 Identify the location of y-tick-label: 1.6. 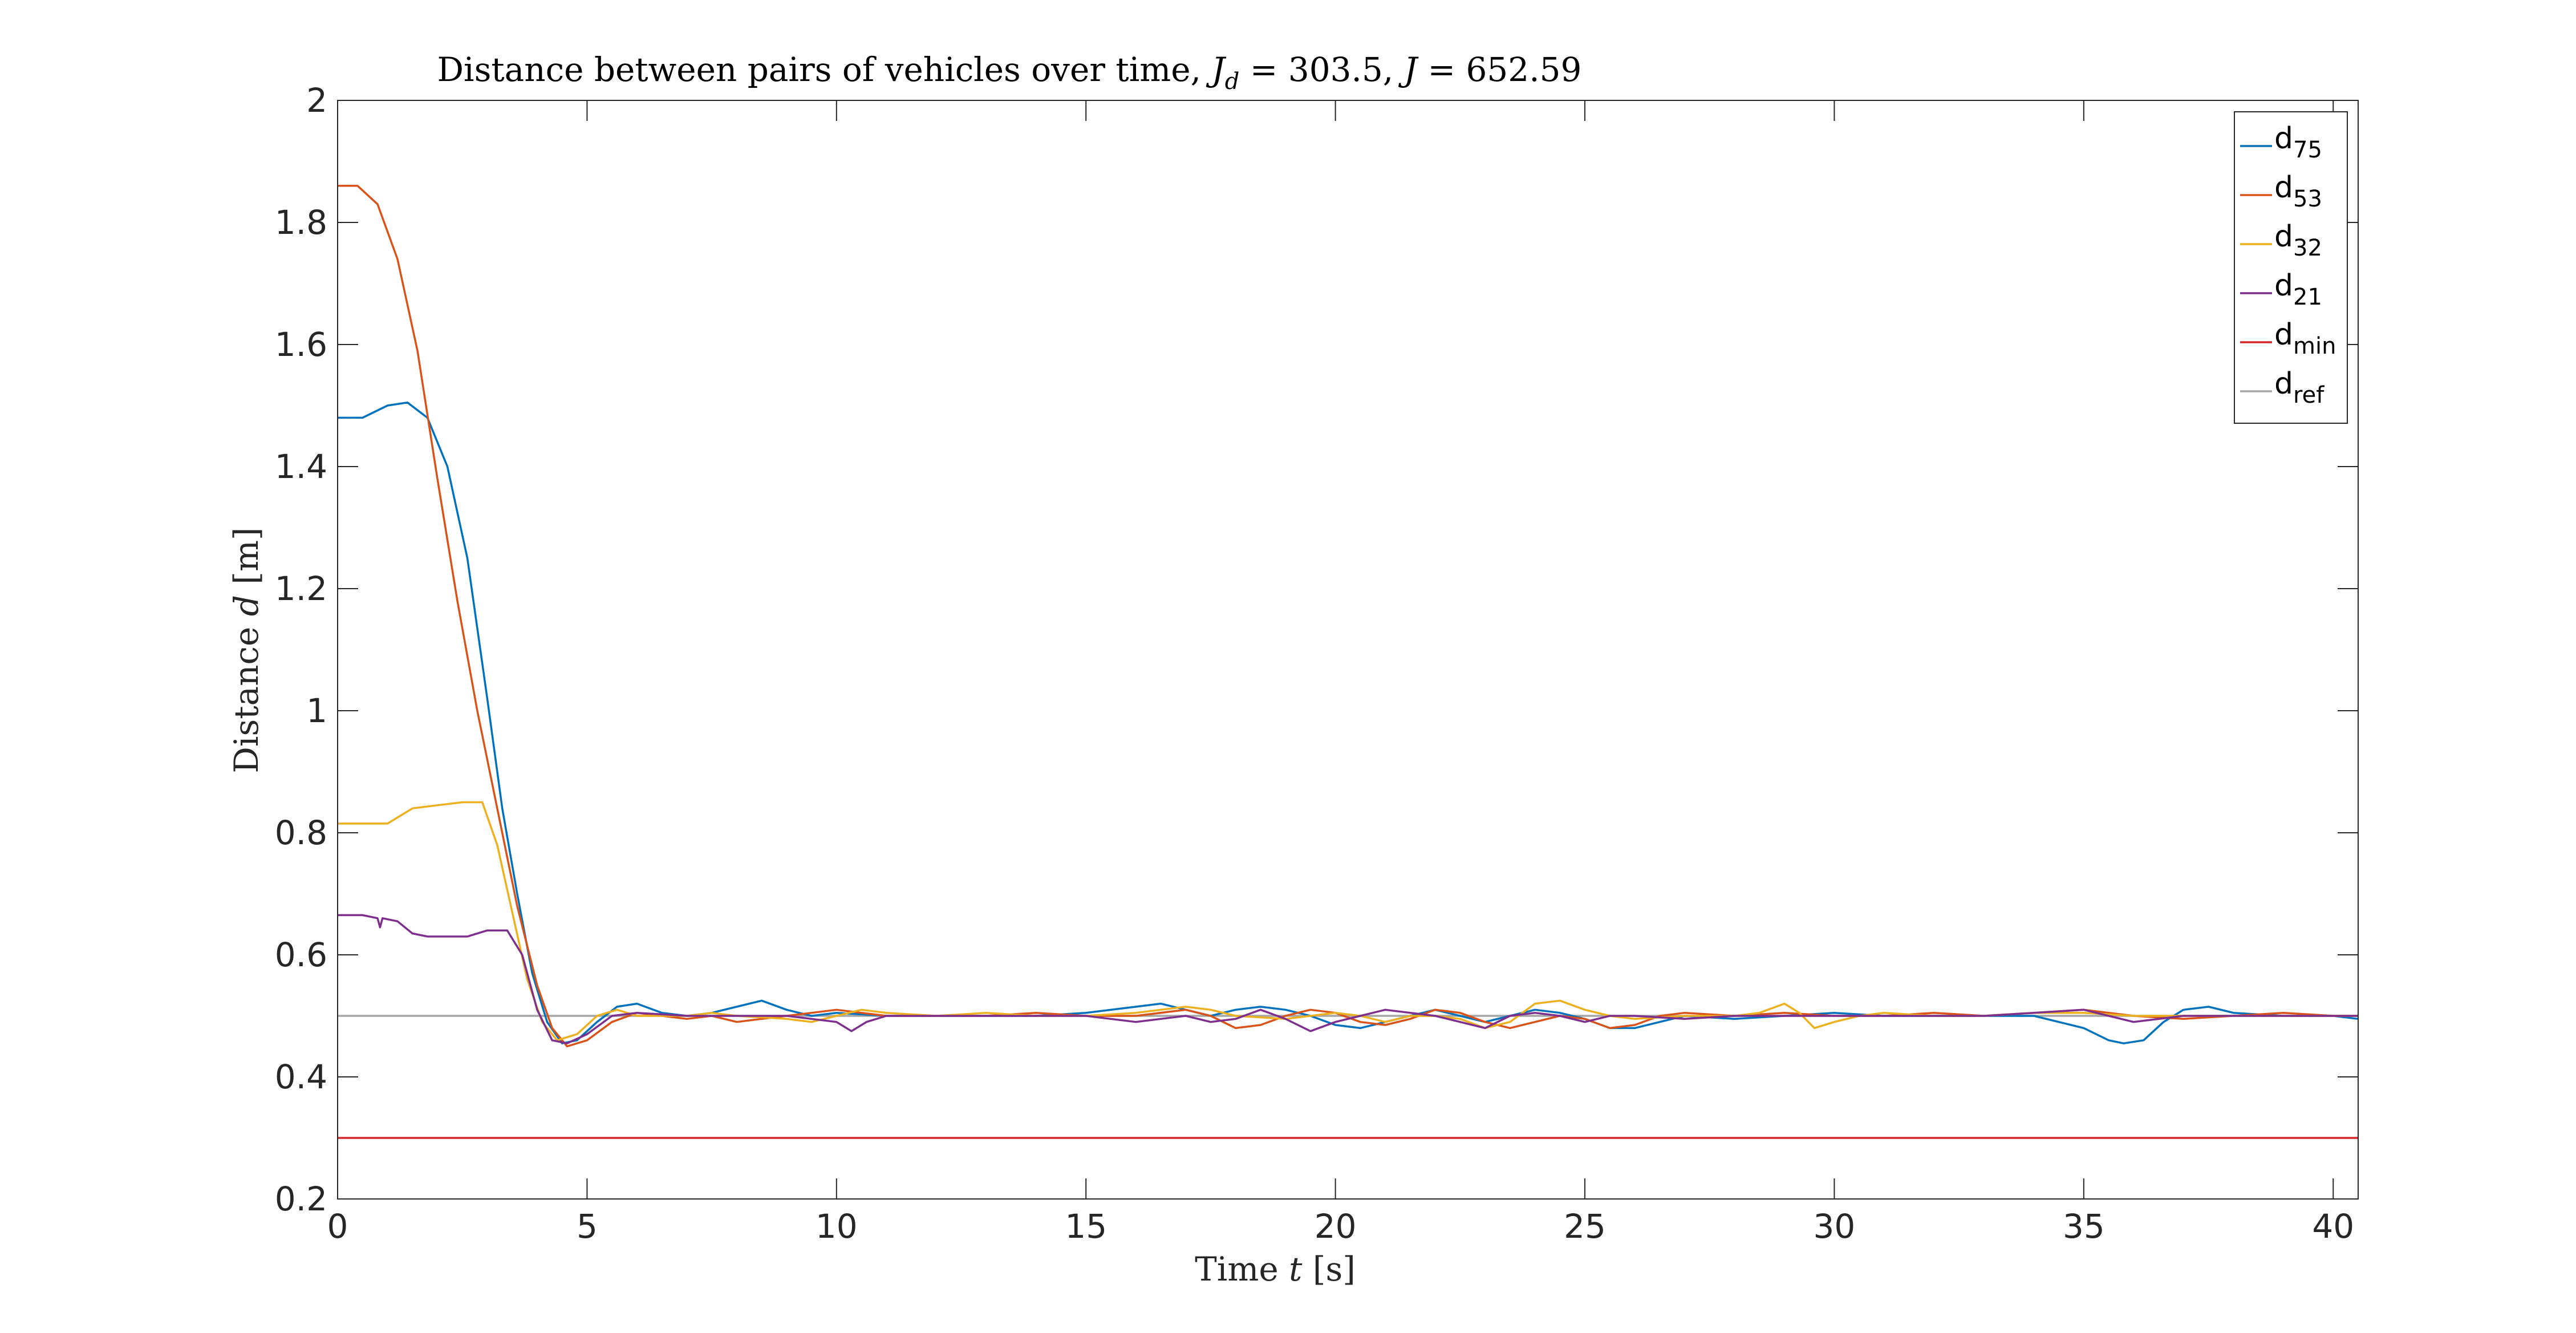
(301, 344).